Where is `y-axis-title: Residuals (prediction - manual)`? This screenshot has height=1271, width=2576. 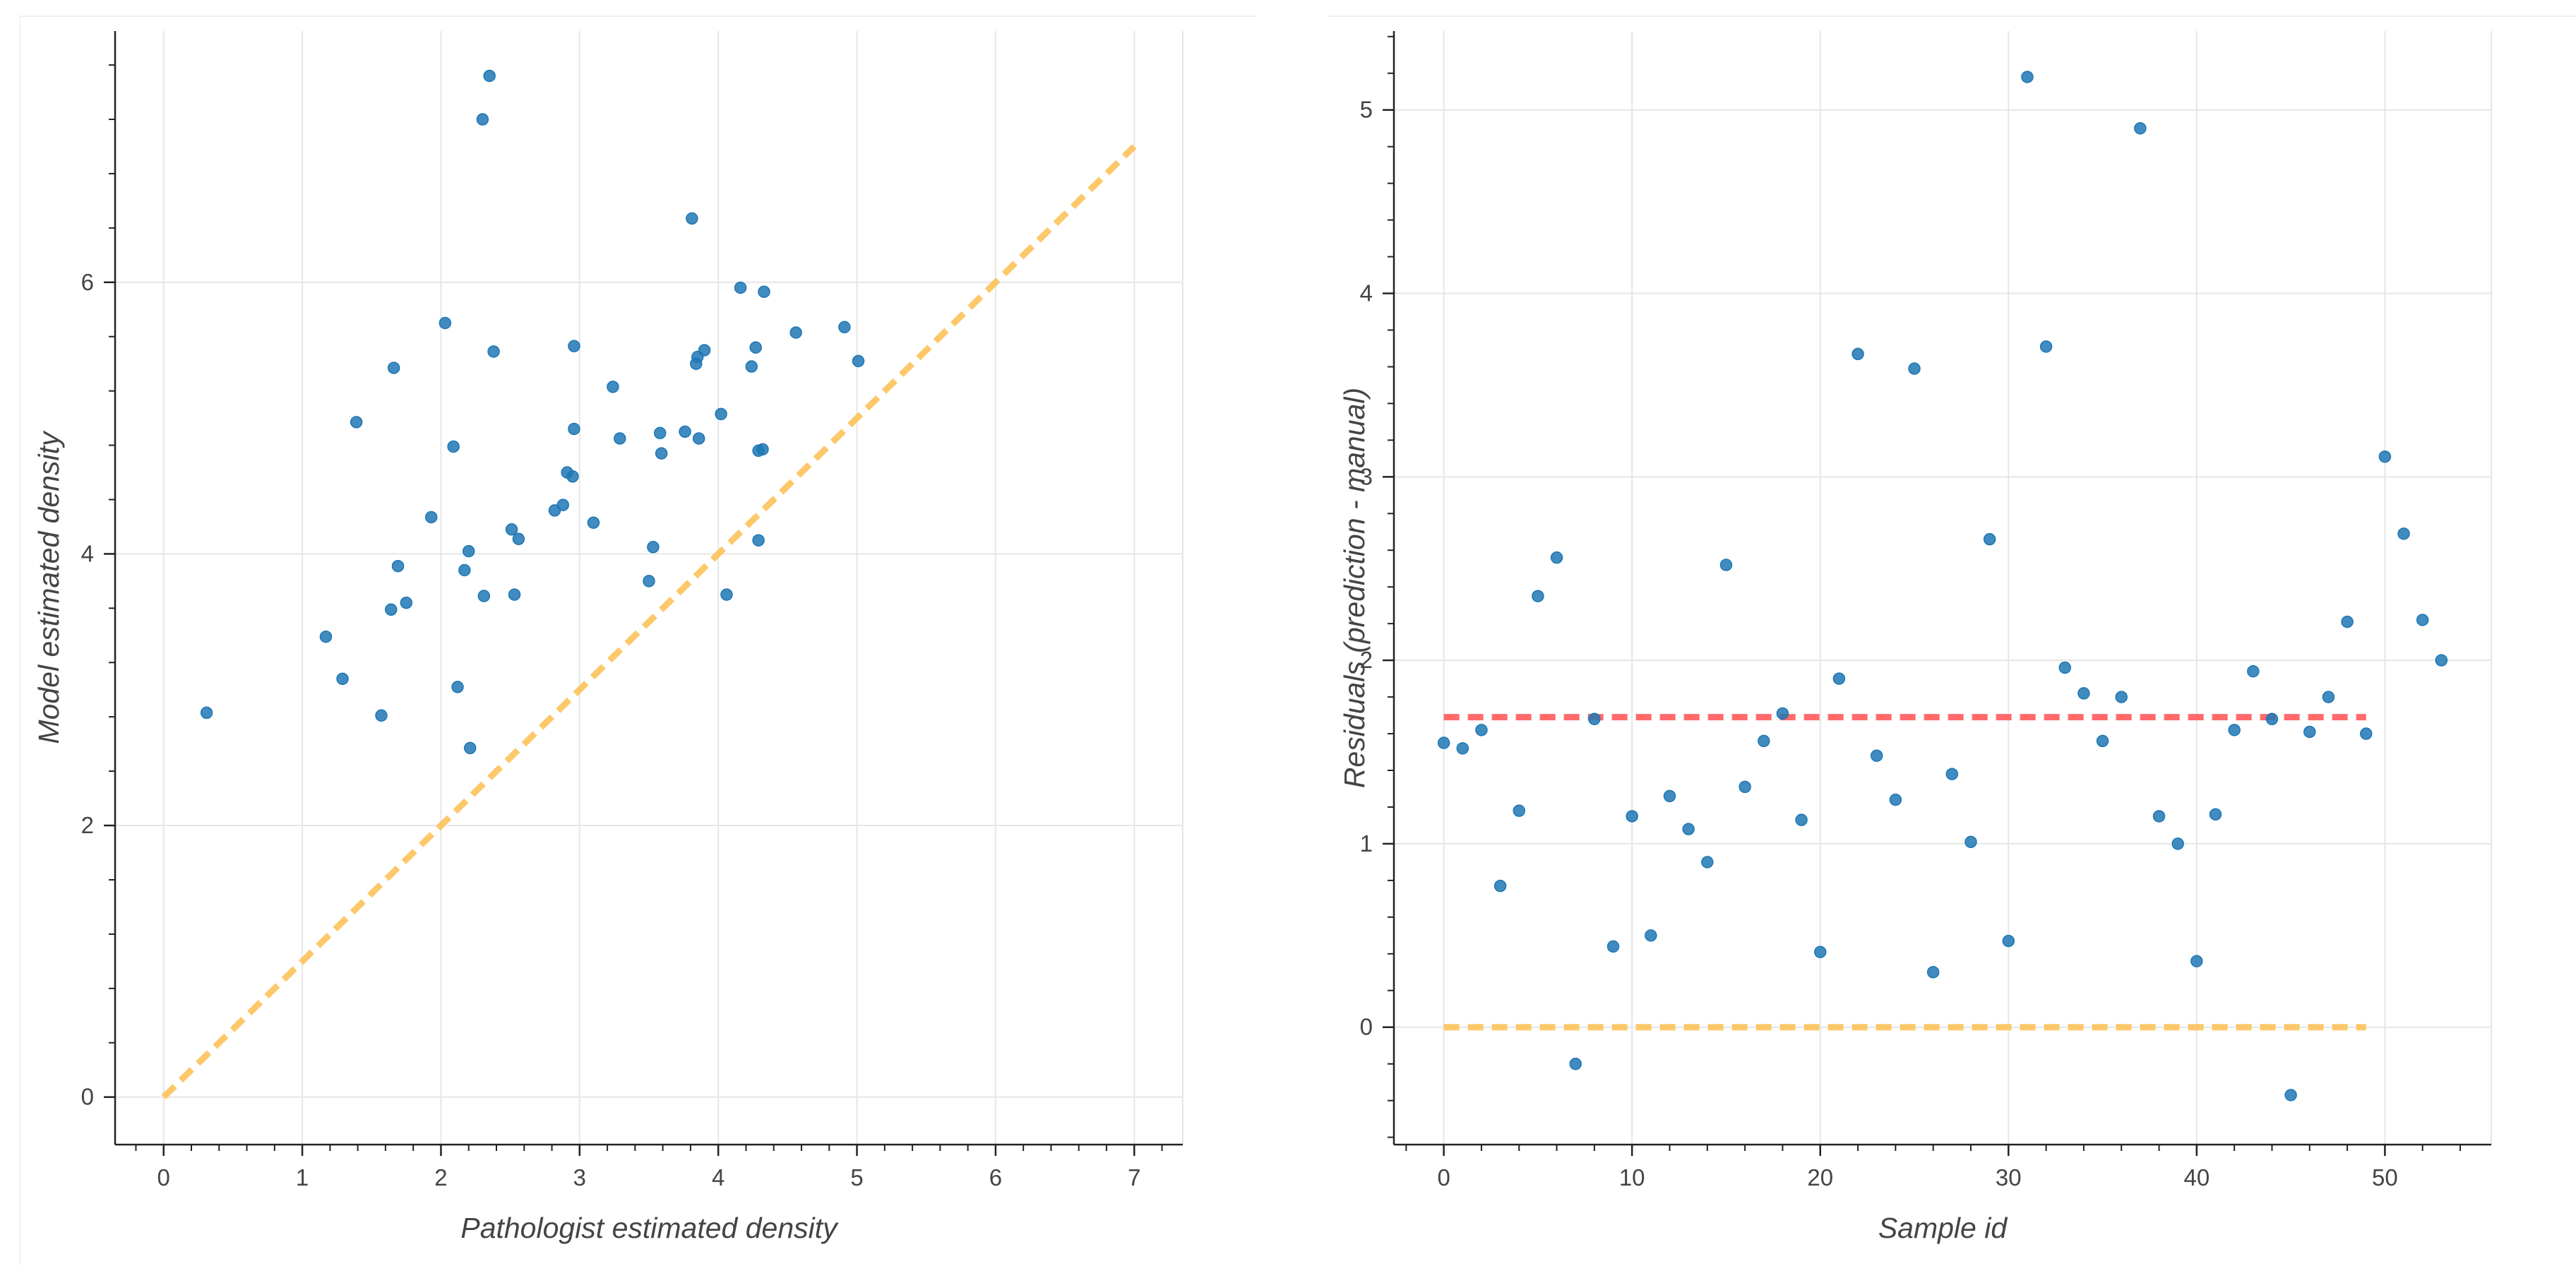 y-axis-title: Residuals (prediction - manual) is located at coordinates (1354, 588).